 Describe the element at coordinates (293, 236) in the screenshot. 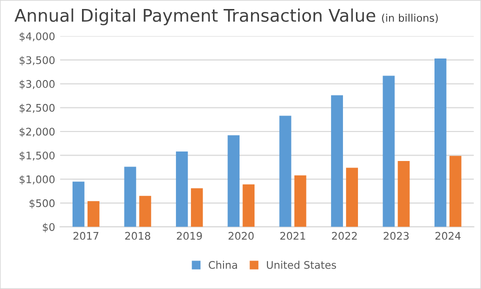

I see `x-tick-label: 2021` at that location.